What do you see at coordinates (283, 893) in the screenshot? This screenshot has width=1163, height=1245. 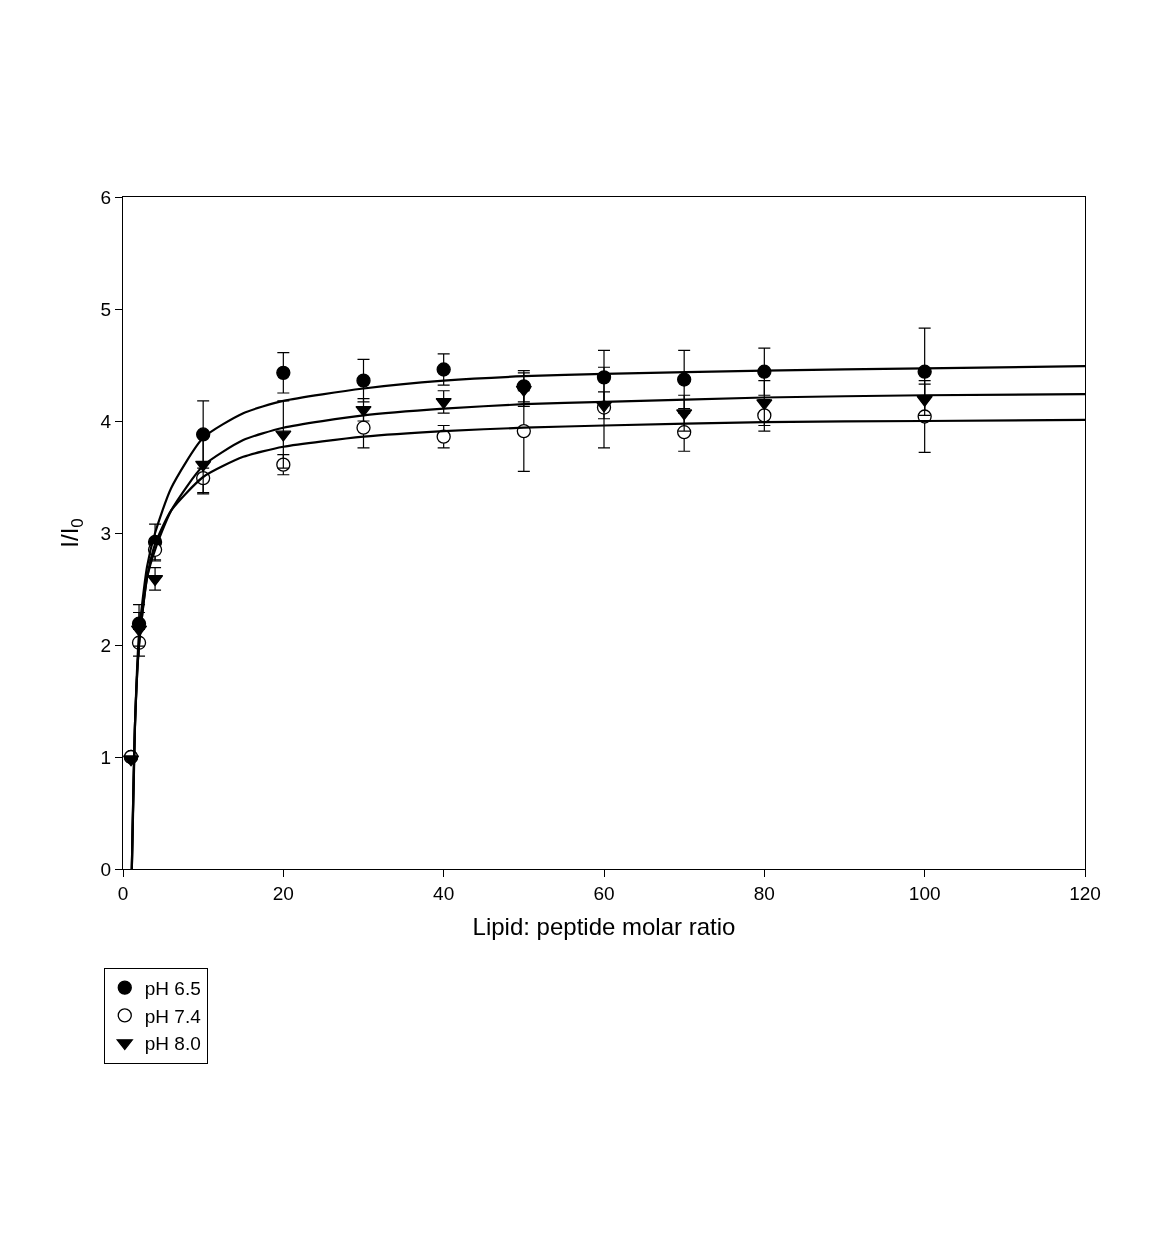 I see `x-tick-label: 20` at bounding box center [283, 893].